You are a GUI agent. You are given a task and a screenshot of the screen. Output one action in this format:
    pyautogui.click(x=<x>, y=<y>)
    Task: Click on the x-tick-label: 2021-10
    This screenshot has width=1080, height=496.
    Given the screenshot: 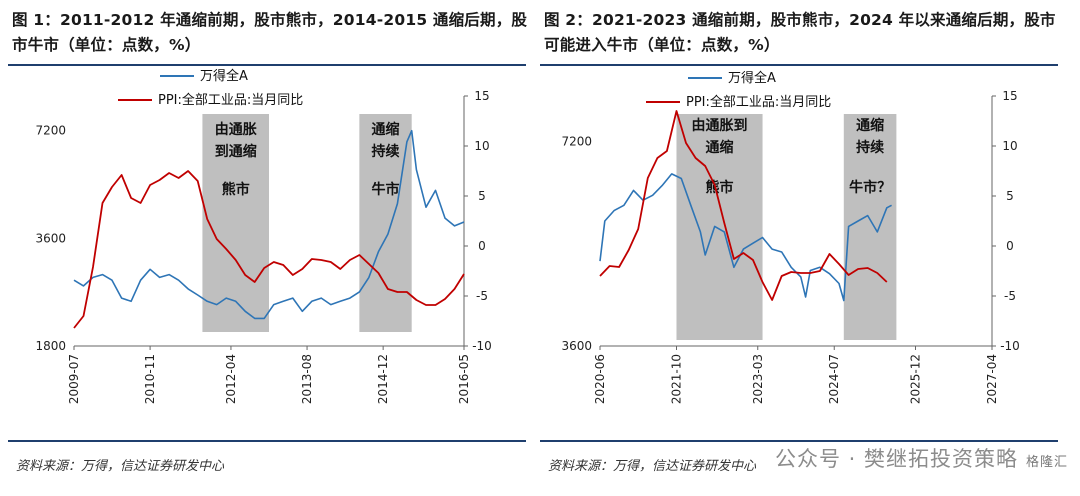 What is the action you would take?
    pyautogui.click(x=676, y=379)
    